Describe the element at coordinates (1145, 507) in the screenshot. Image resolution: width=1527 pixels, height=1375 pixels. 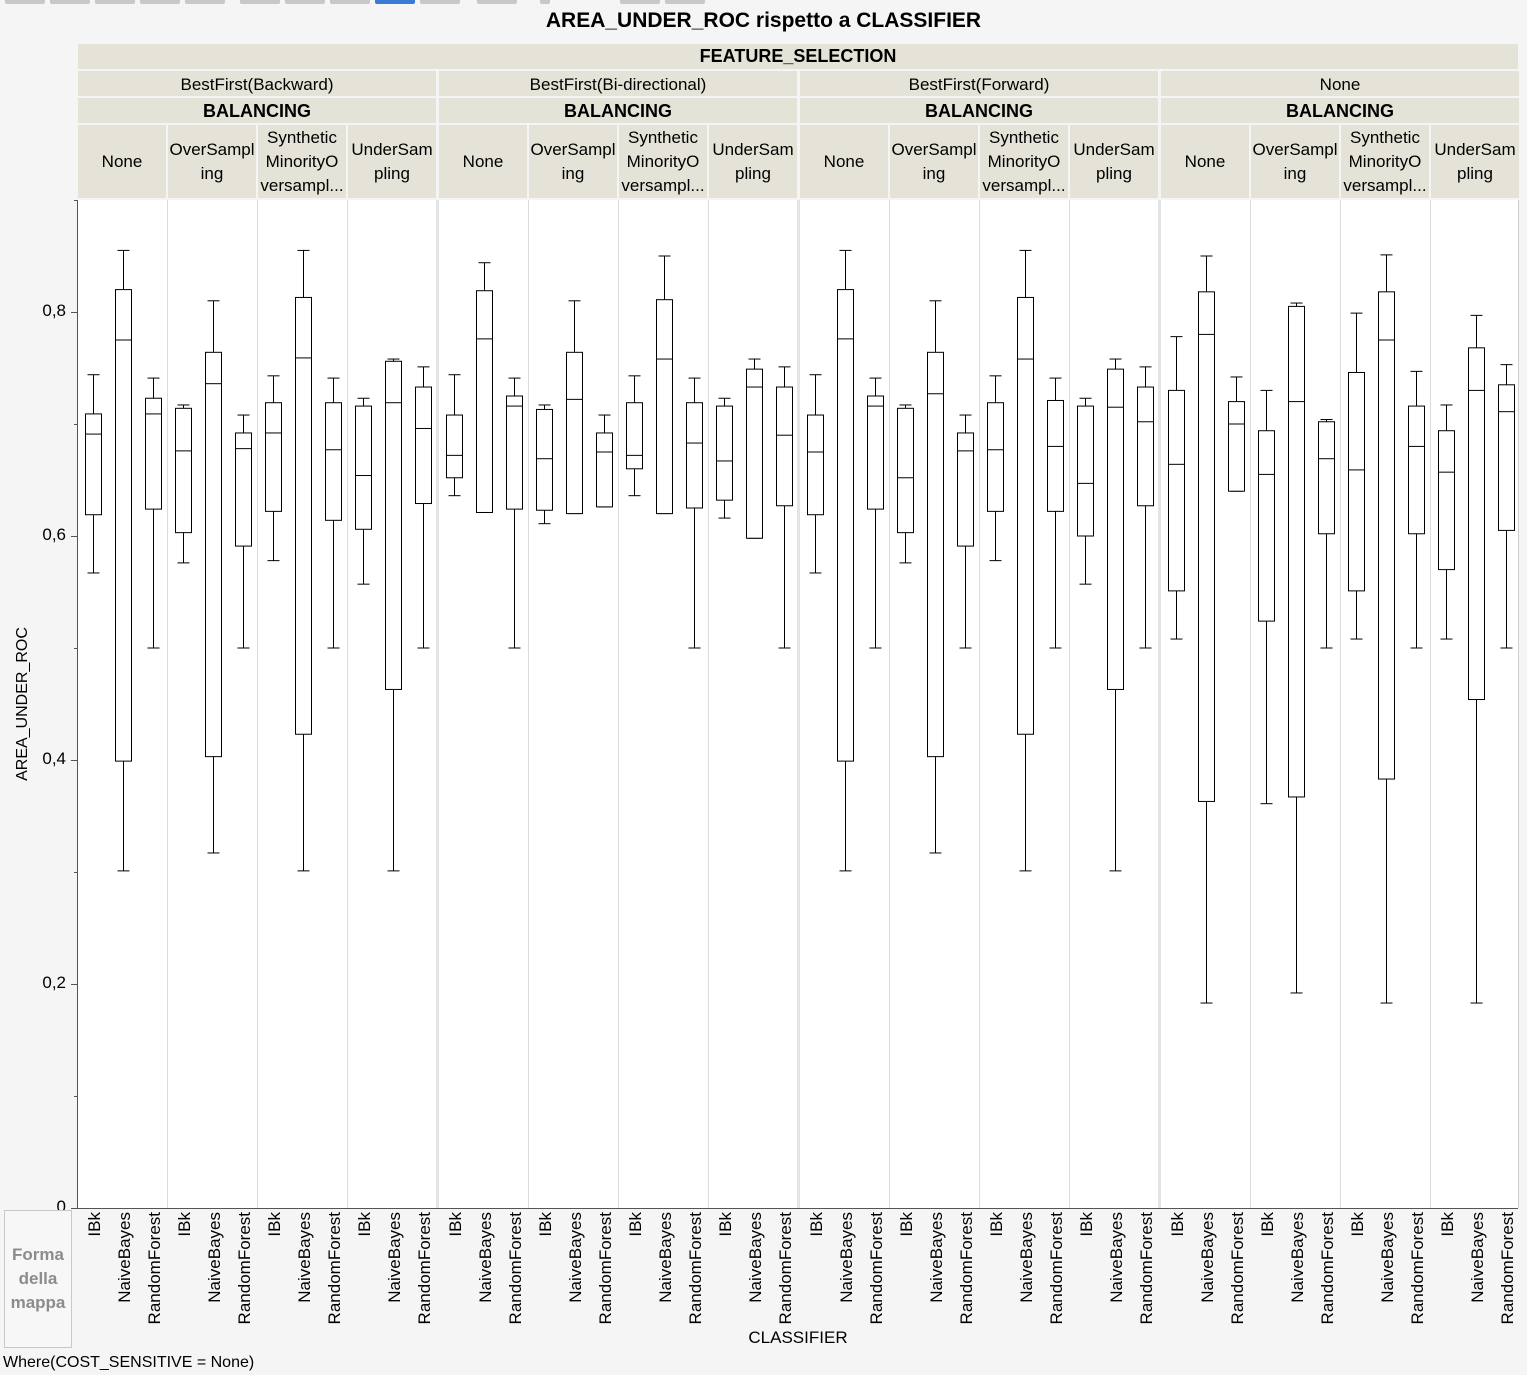
I see `box-bestfirst-forward-4-randomforest` at that location.